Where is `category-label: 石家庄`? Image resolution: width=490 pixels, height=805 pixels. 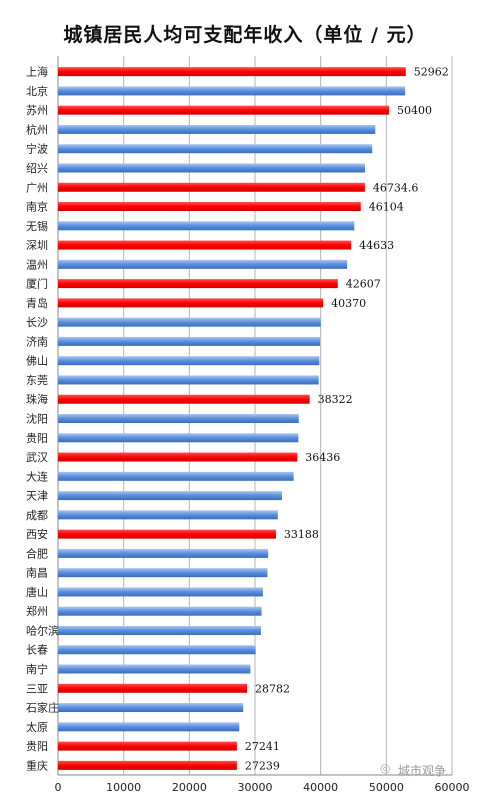 category-label: 石家庄 is located at coordinates (42, 708).